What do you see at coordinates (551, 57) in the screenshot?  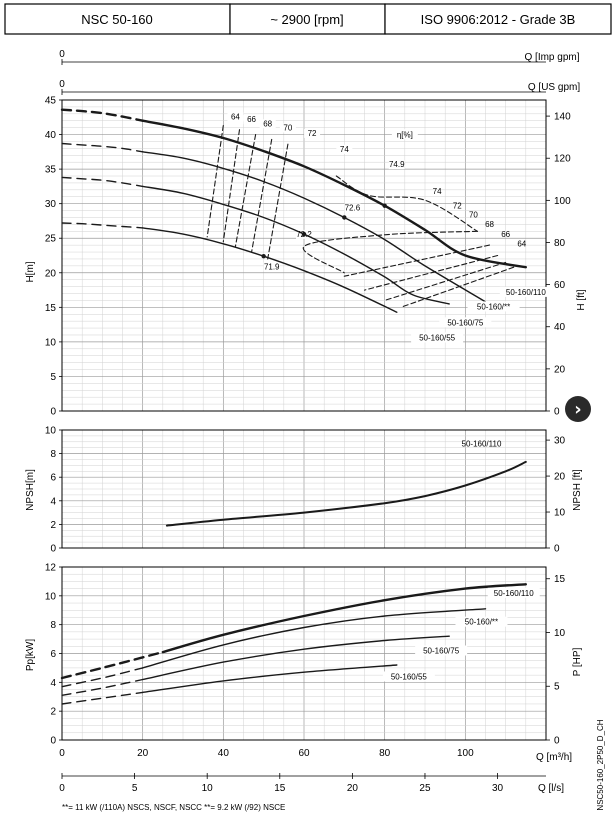 I see `top-axis-label-imp: Q [Imp gpm]` at bounding box center [551, 57].